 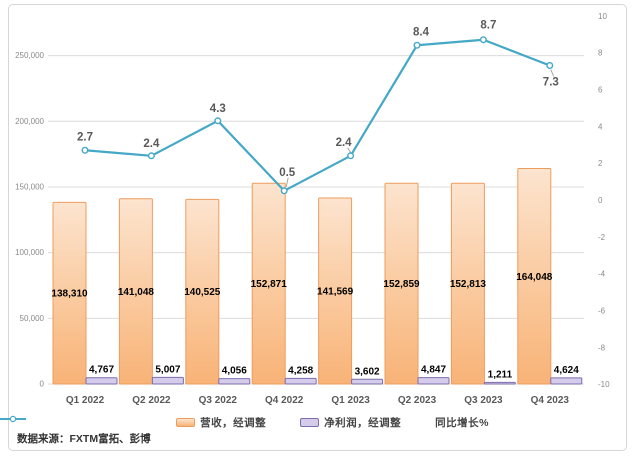 I want to click on revenue-bar-label: 152,871, so click(x=269, y=284).